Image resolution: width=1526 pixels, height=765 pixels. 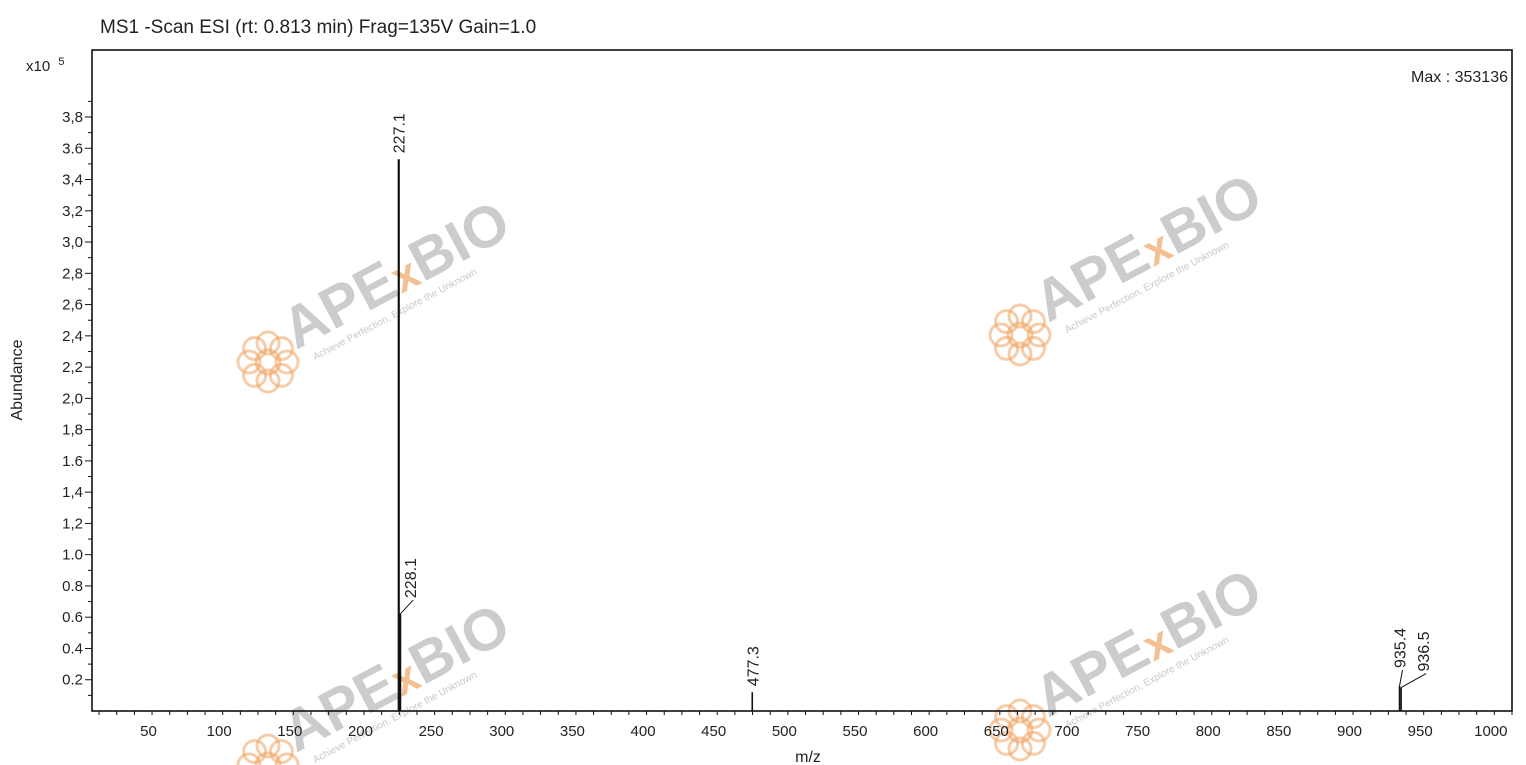 I want to click on y-tick-label: 1,8, so click(x=72, y=430).